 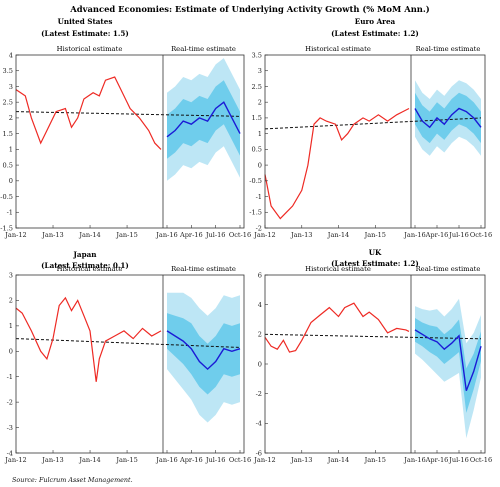 What do you see at coordinates (375, 263) in the screenshot?
I see `panel-subtitle: (Latest Estimate: 1.2)` at bounding box center [375, 263].